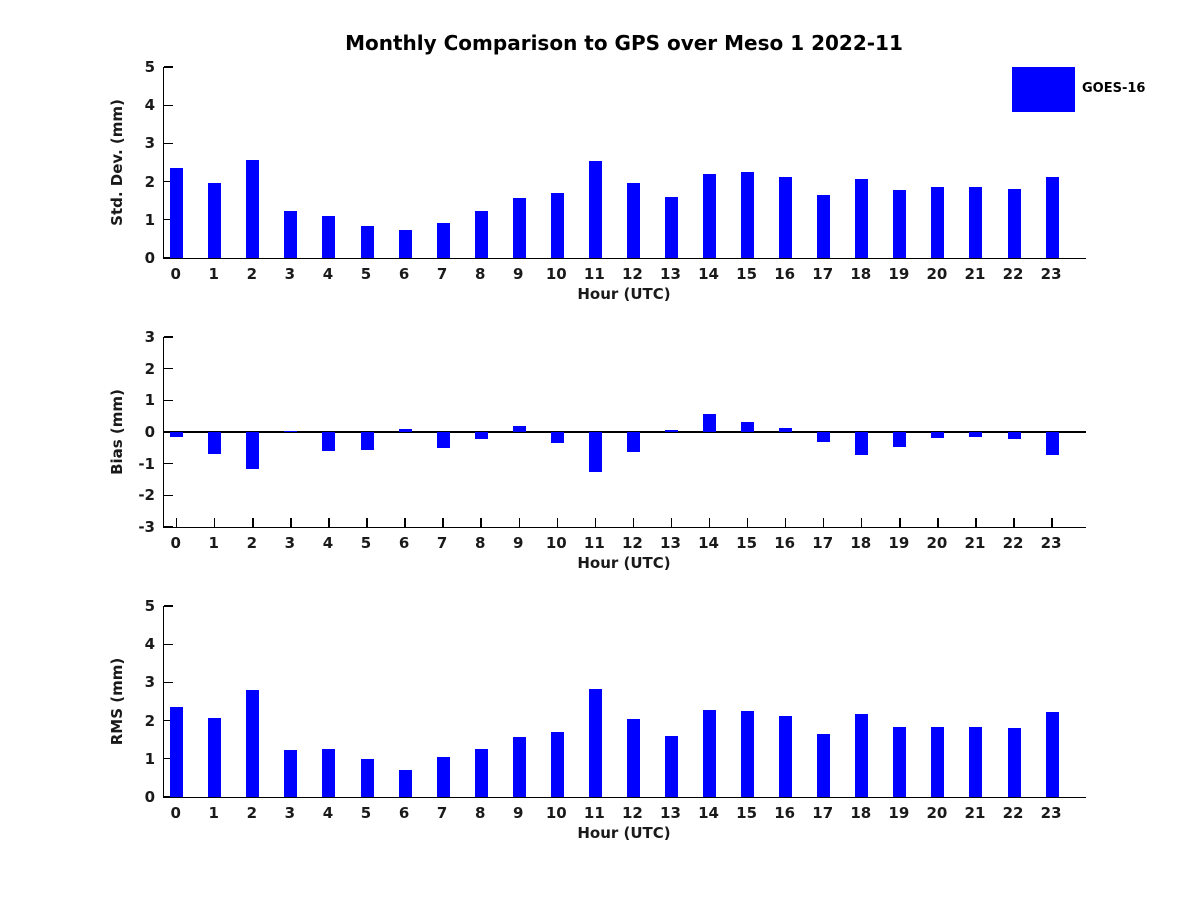 The width and height of the screenshot is (1200, 900). Describe the element at coordinates (149, 644) in the screenshot. I see `y-tick-label-rms: 4` at that location.